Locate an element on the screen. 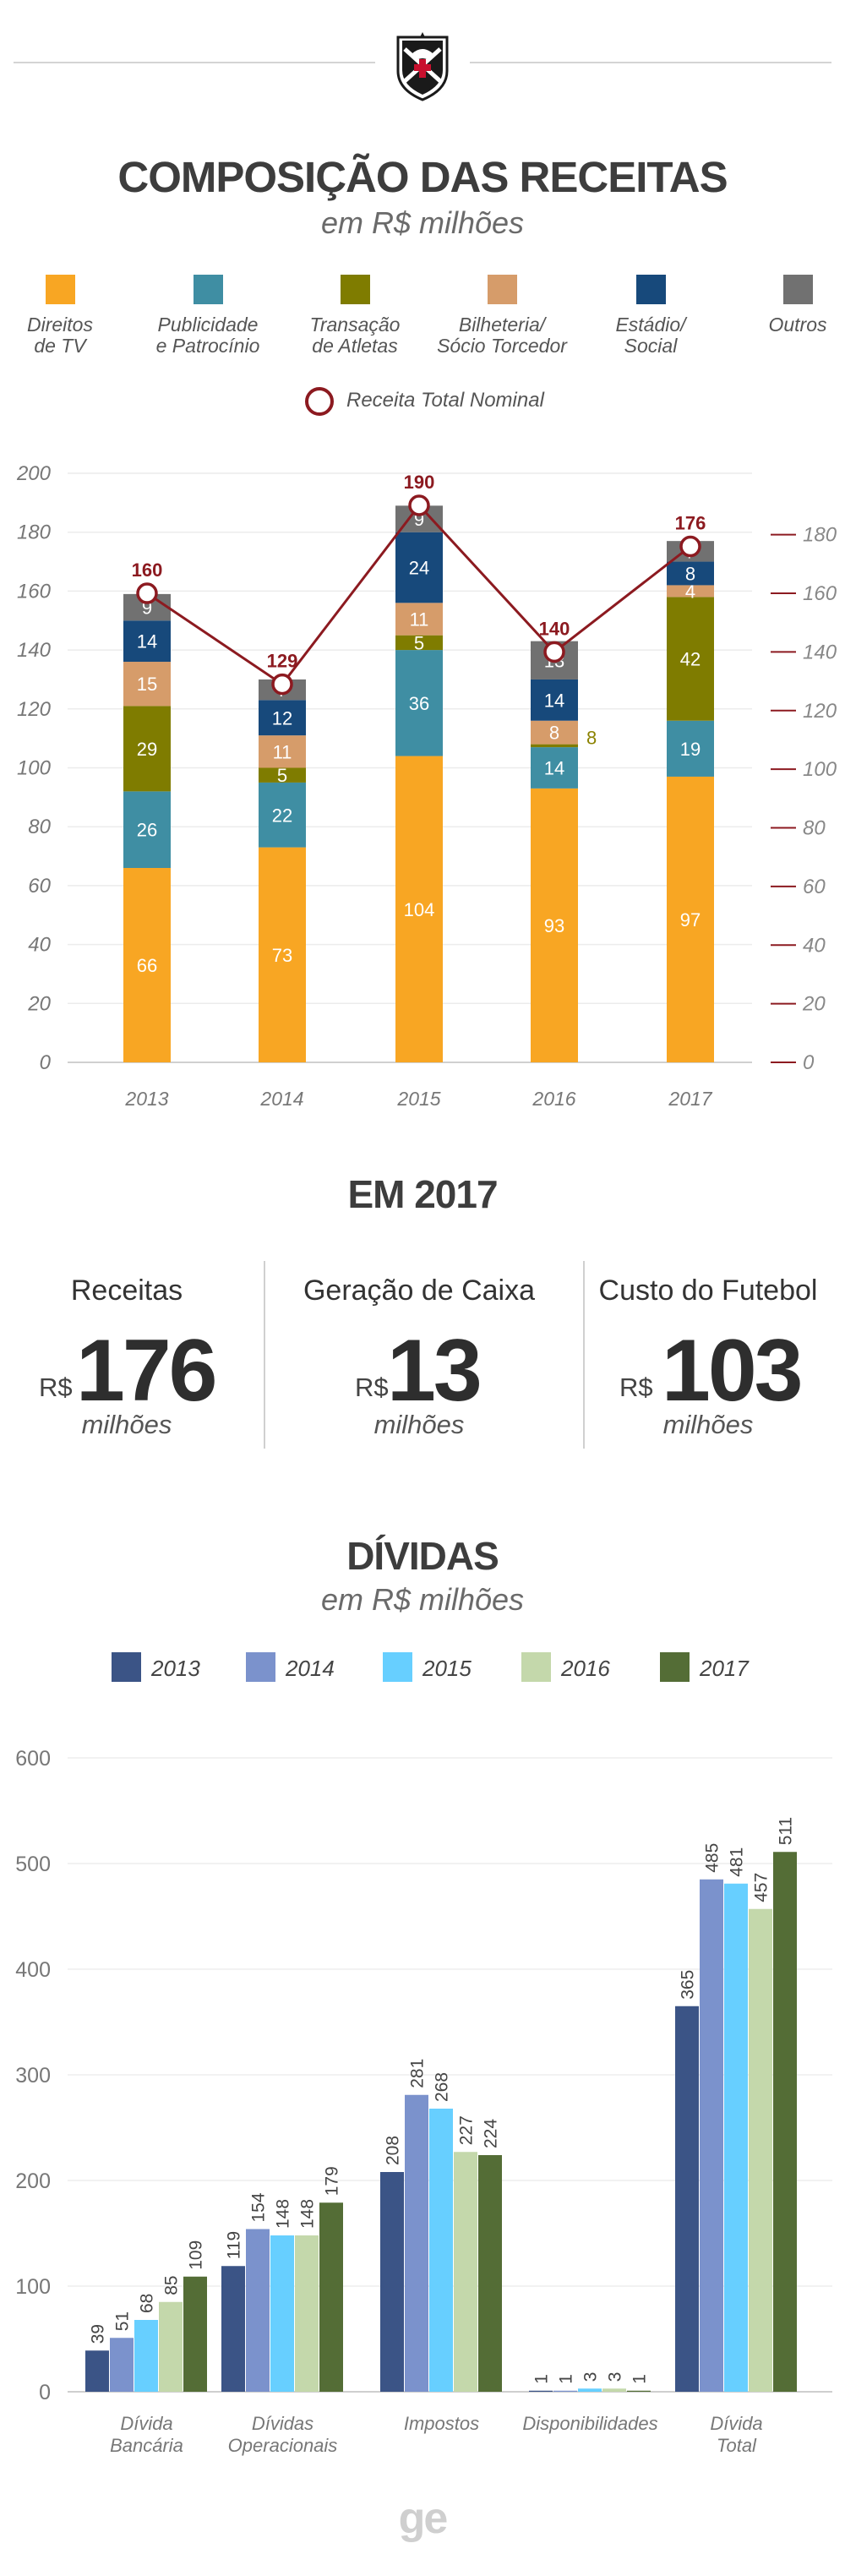 This screenshot has width=845, height=2576. bar-value-label: 5 is located at coordinates (419, 642).